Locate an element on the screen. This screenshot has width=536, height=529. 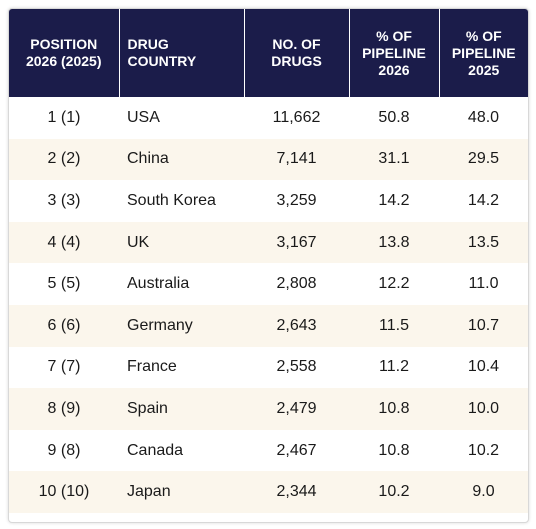
cell-pipeline-2025: 48.0 is located at coordinates (483, 118).